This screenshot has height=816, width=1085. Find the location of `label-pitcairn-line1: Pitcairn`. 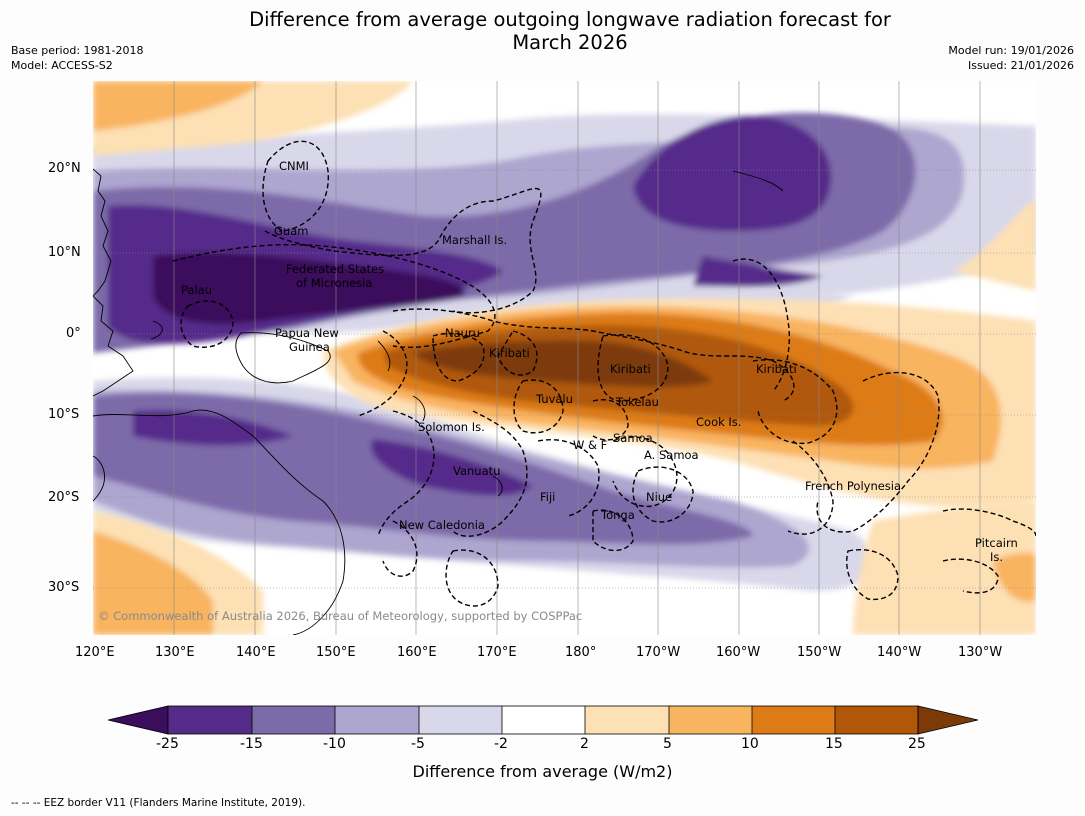

label-pitcairn-line1: Pitcairn is located at coordinates (996, 543).